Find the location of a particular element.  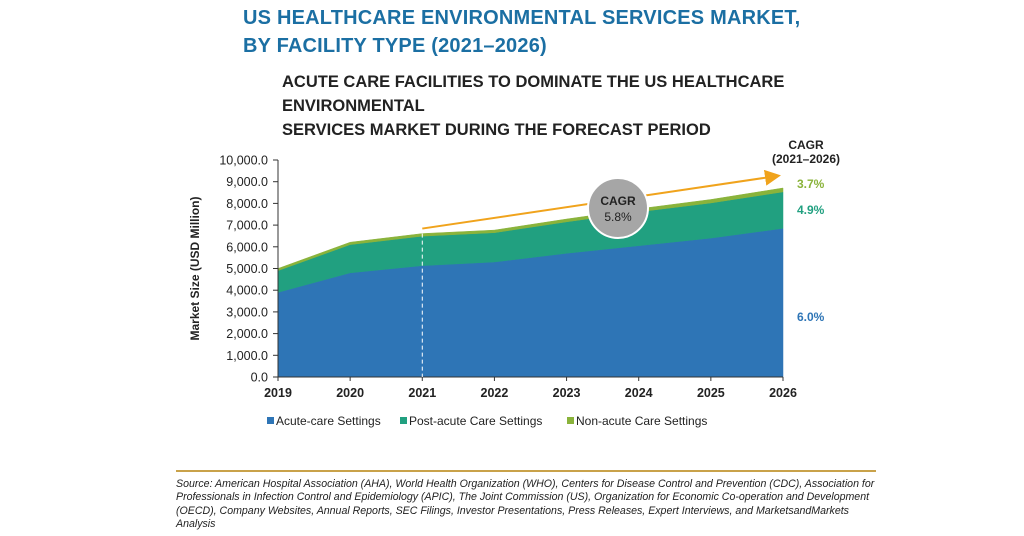

x-tick-label: 2022 is located at coordinates (495, 393).